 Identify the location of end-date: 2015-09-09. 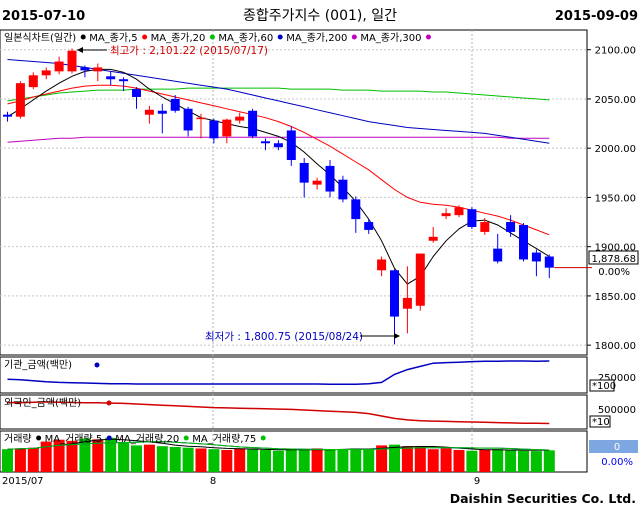
(596, 16).